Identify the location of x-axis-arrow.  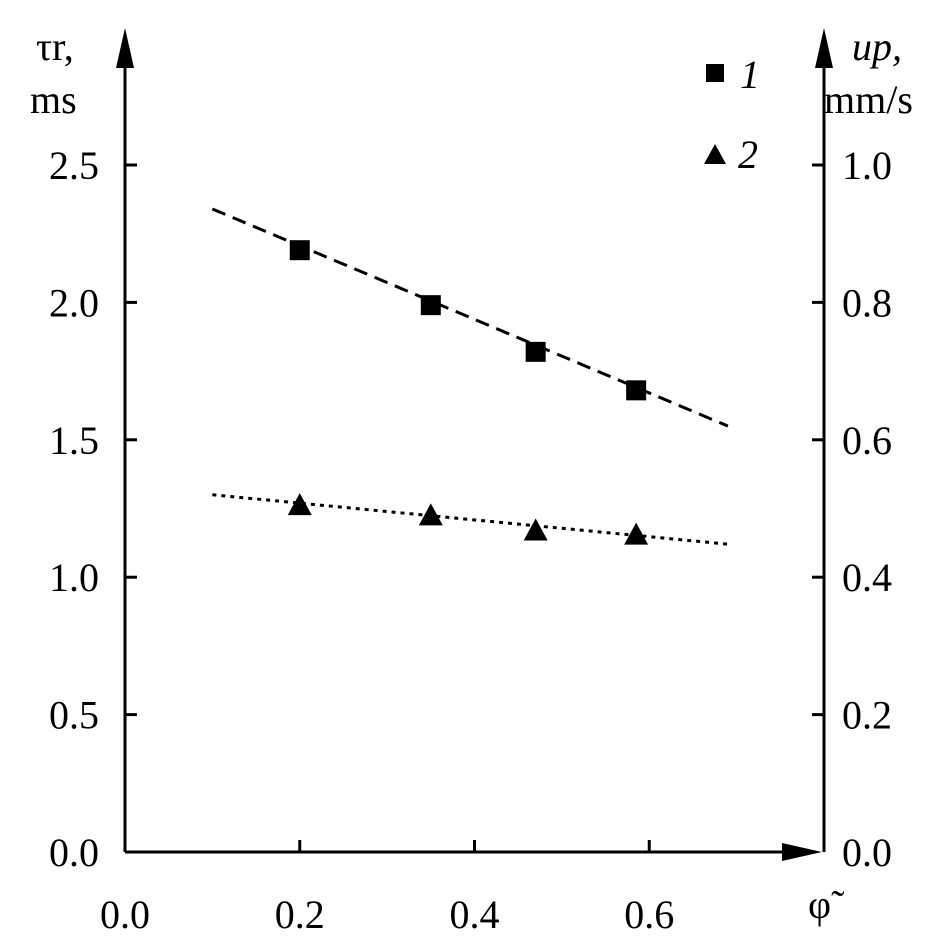
(802, 852).